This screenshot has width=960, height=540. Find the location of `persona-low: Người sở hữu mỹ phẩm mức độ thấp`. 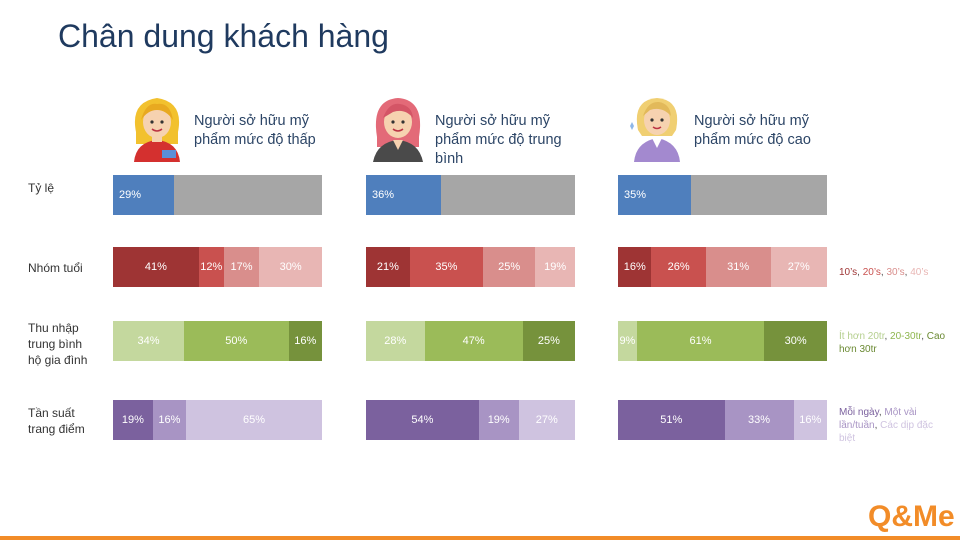

persona-low: Người sở hữu mỹ phẩm mức độ thấp is located at coordinates (241, 128).